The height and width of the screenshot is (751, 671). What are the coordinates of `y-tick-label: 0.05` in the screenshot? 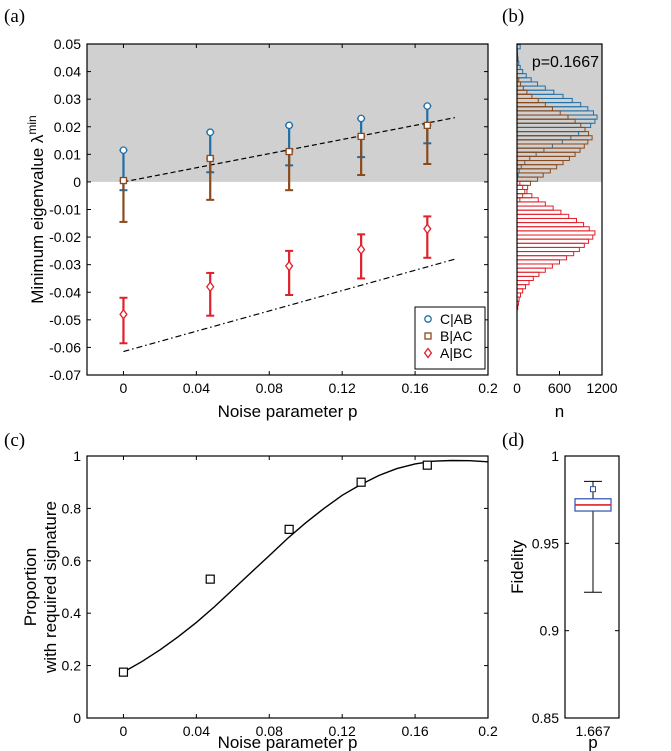 It's located at (67, 44).